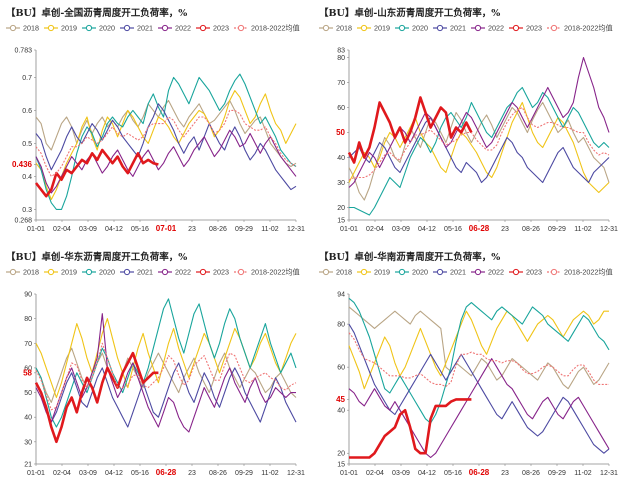 The image size is (625, 487). What do you see at coordinates (531, 229) in the screenshot?
I see `x-tick-label: 08-26` at bounding box center [531, 229].